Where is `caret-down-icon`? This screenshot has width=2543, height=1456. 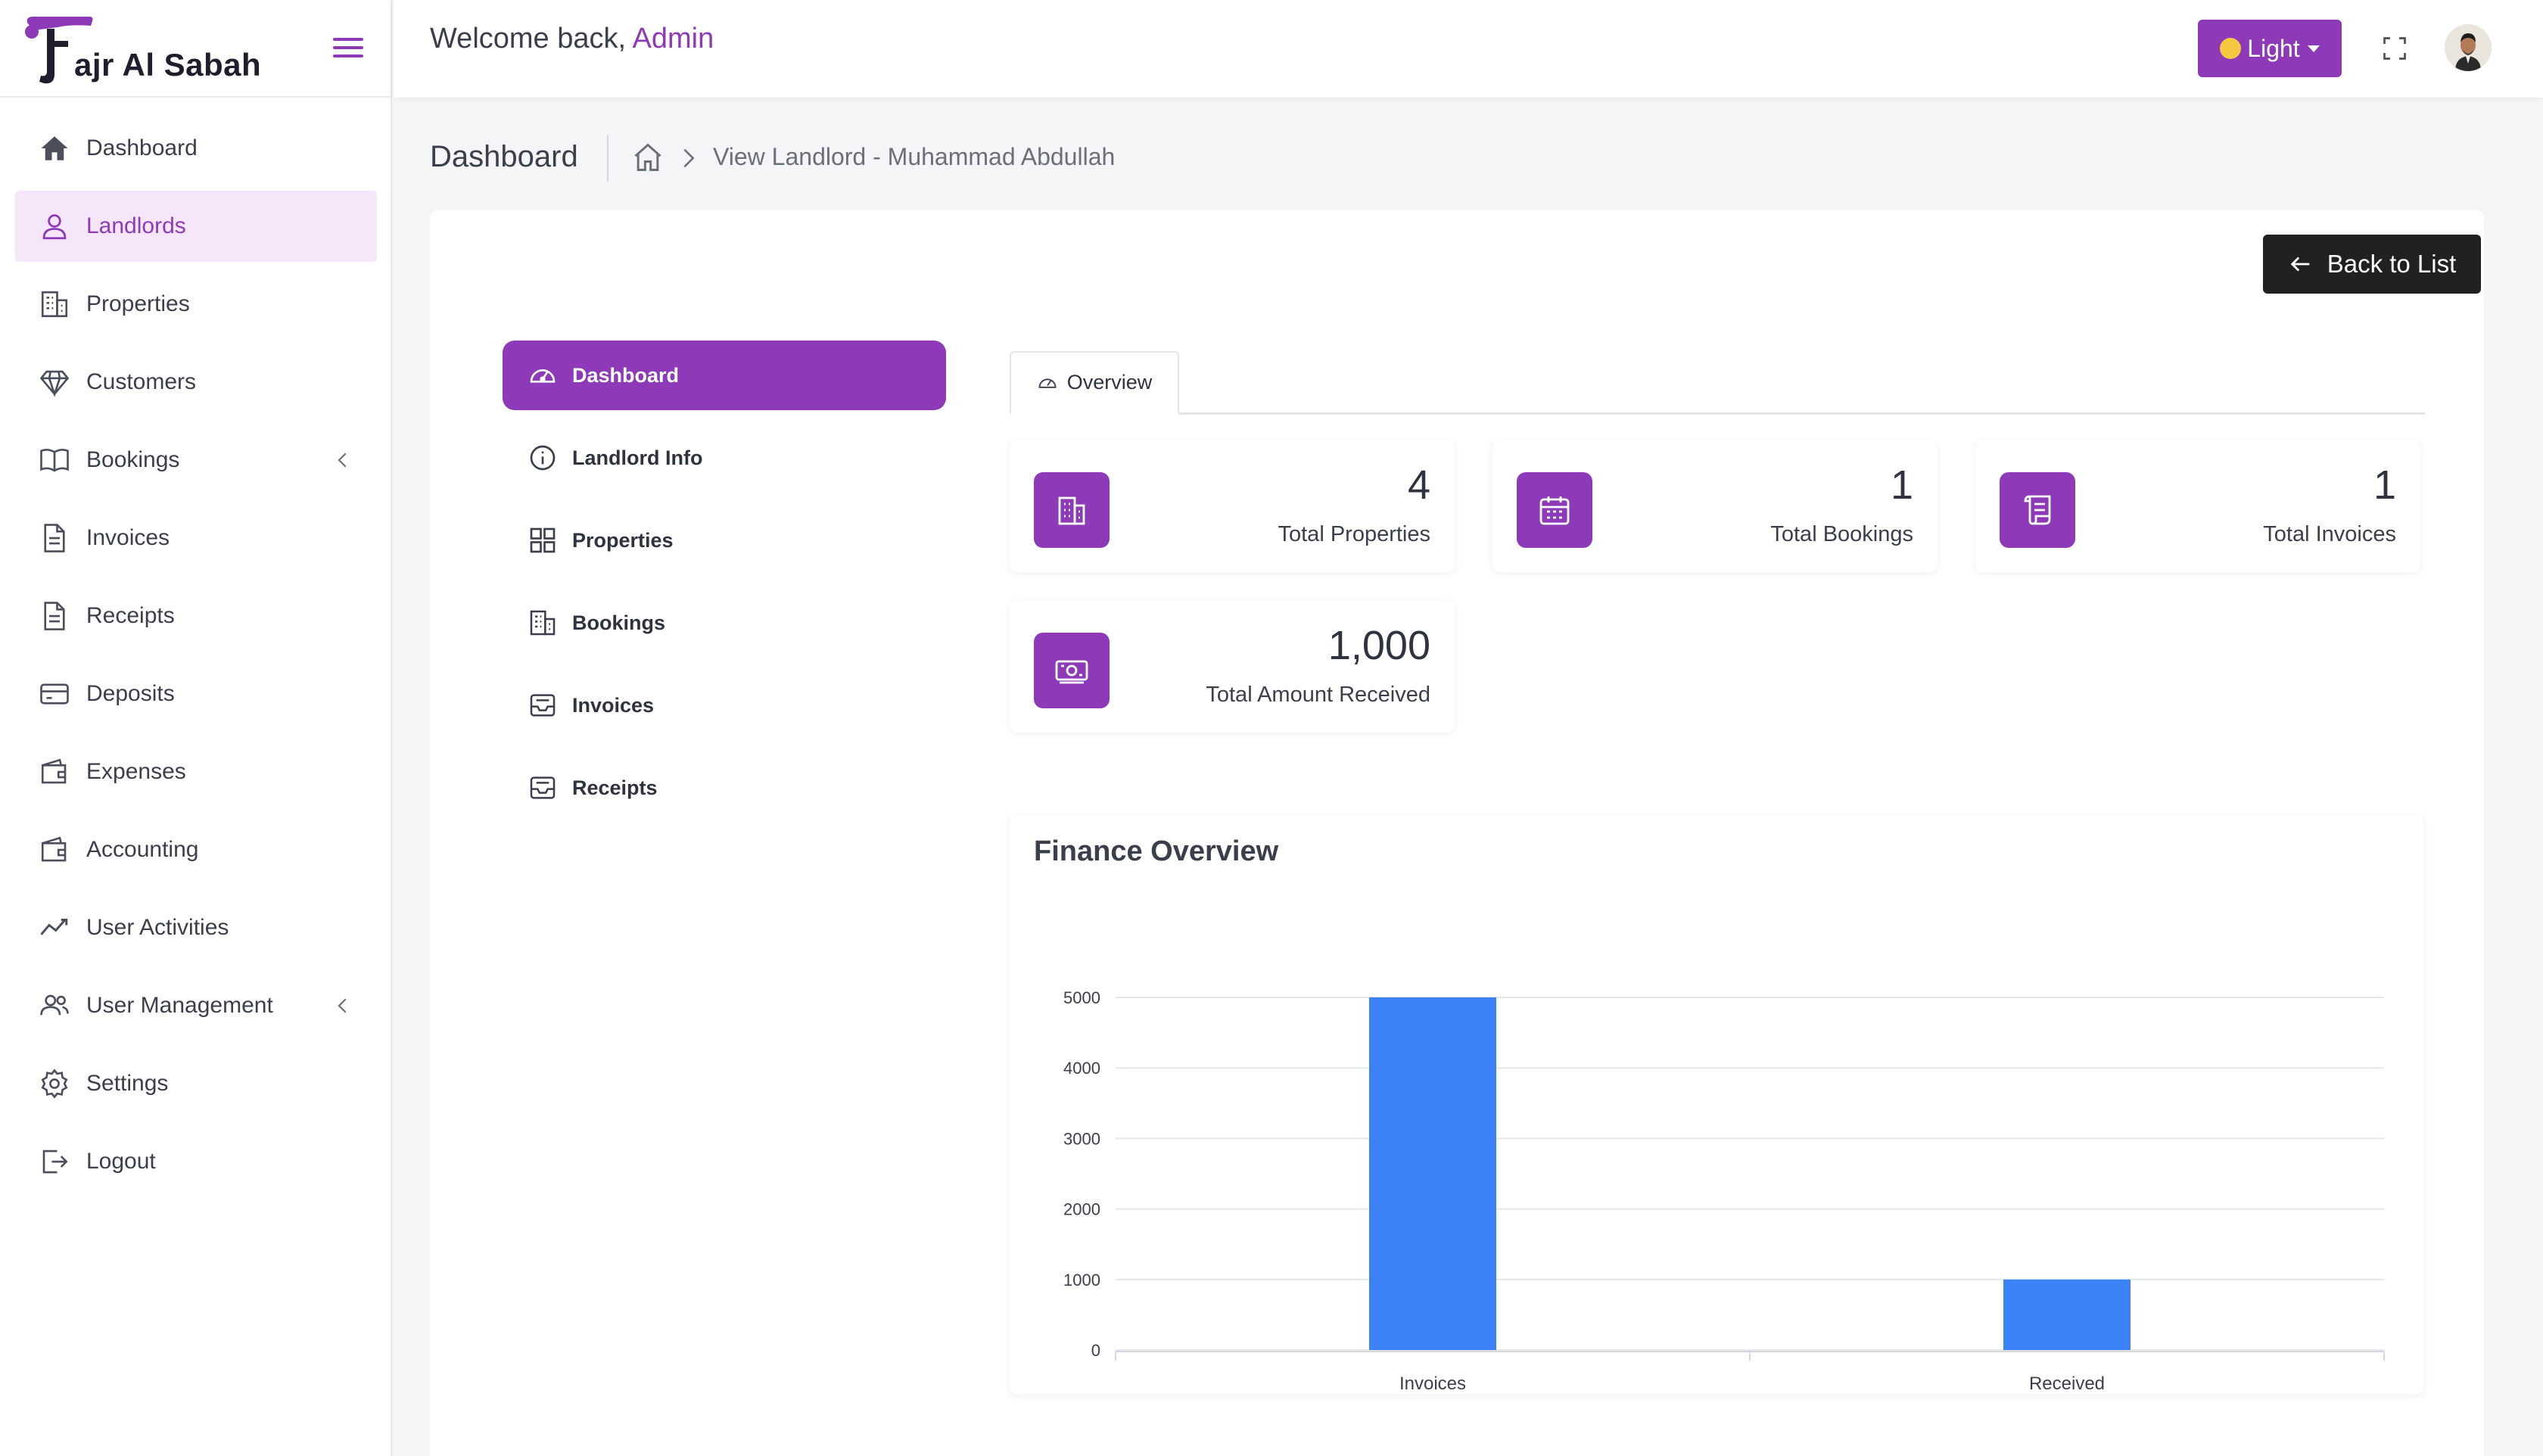 caret-down-icon is located at coordinates (2313, 48).